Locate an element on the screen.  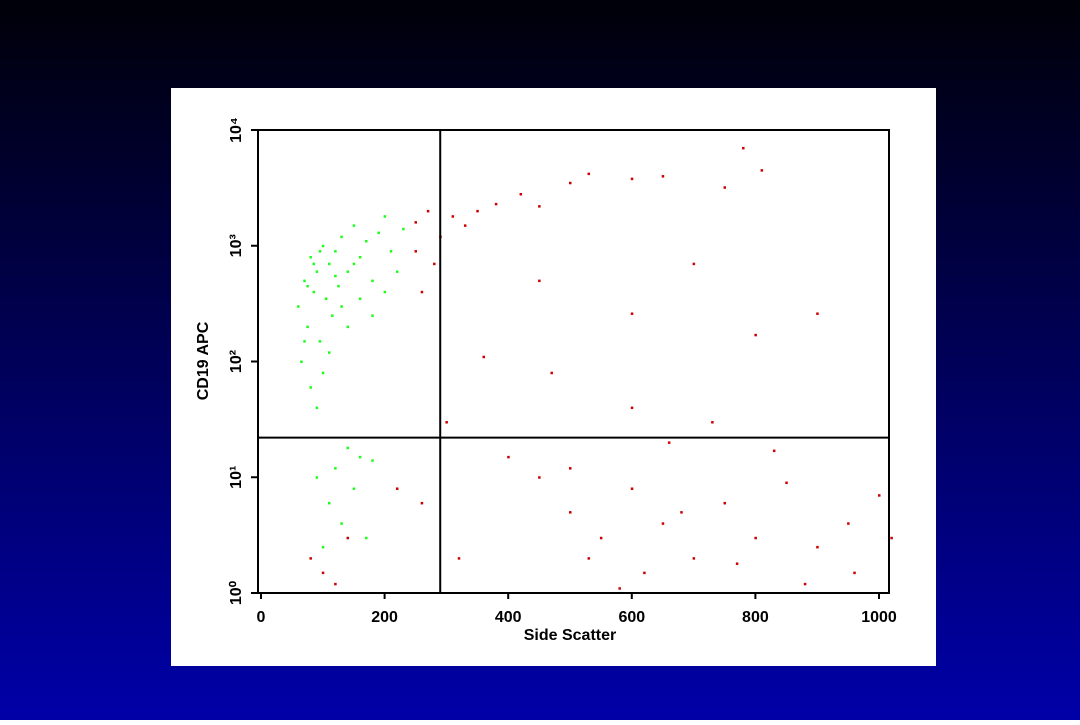
x-tick-label: 0 is located at coordinates (261, 617).